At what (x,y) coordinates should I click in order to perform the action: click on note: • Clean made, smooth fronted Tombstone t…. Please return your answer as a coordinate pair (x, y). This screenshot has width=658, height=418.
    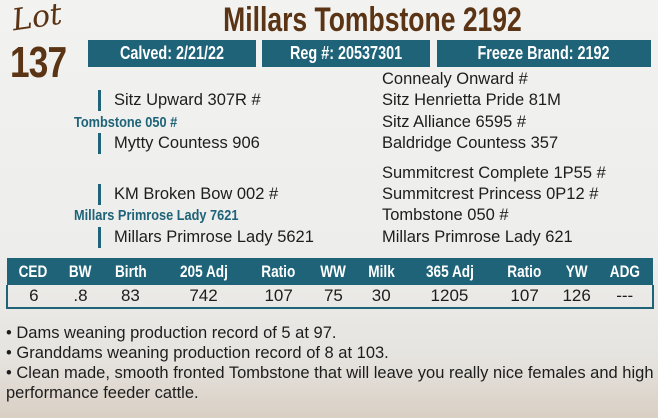
    Looking at the image, I should click on (330, 383).